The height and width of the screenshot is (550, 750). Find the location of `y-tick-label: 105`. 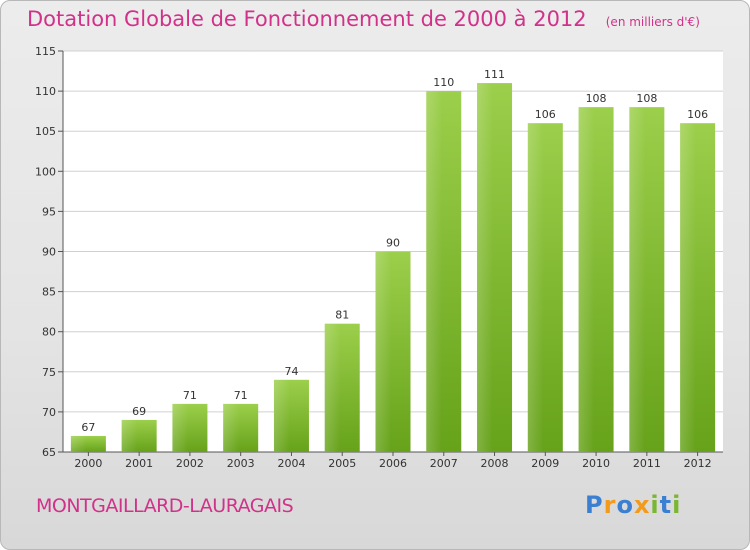

y-tick-label: 105 is located at coordinates (45, 131).